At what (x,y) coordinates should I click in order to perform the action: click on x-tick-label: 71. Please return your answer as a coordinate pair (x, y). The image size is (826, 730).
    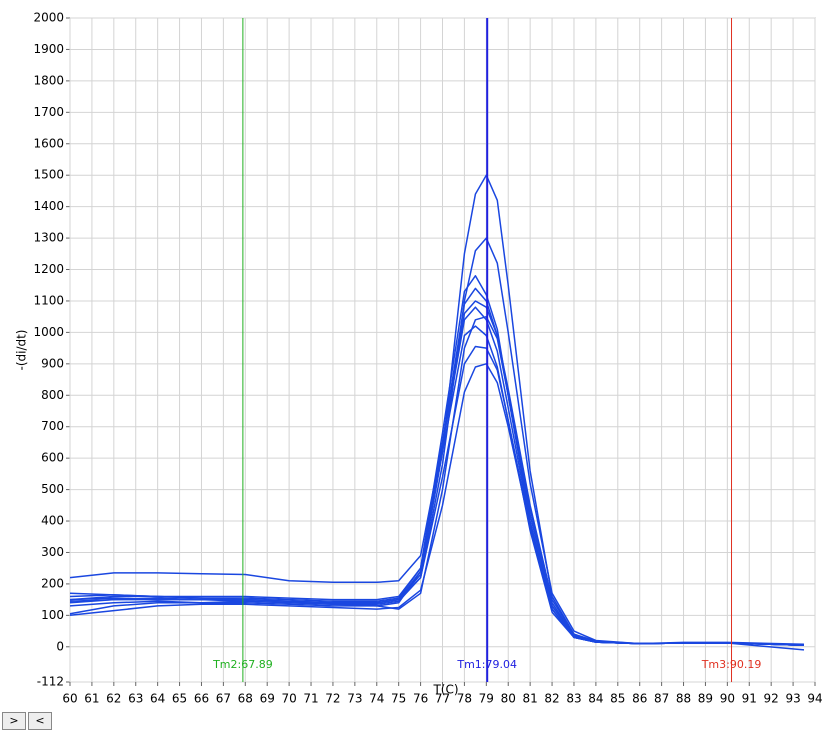
    Looking at the image, I should click on (310, 699).